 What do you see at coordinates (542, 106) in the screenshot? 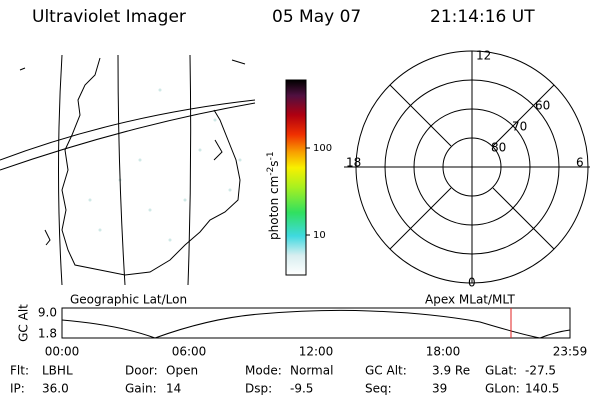
I see `lat-label: 60` at bounding box center [542, 106].